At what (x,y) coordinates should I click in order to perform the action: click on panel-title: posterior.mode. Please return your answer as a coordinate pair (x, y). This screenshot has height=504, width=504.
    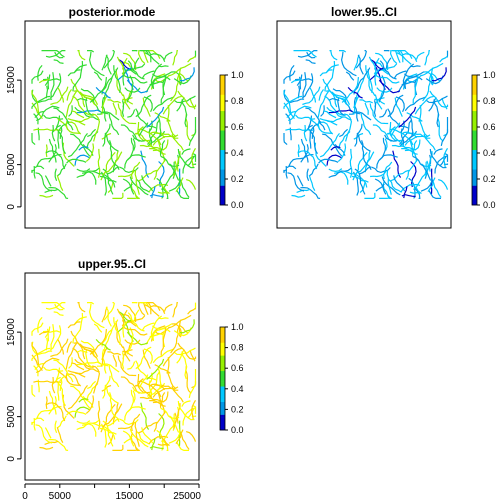
    Looking at the image, I should click on (112, 12).